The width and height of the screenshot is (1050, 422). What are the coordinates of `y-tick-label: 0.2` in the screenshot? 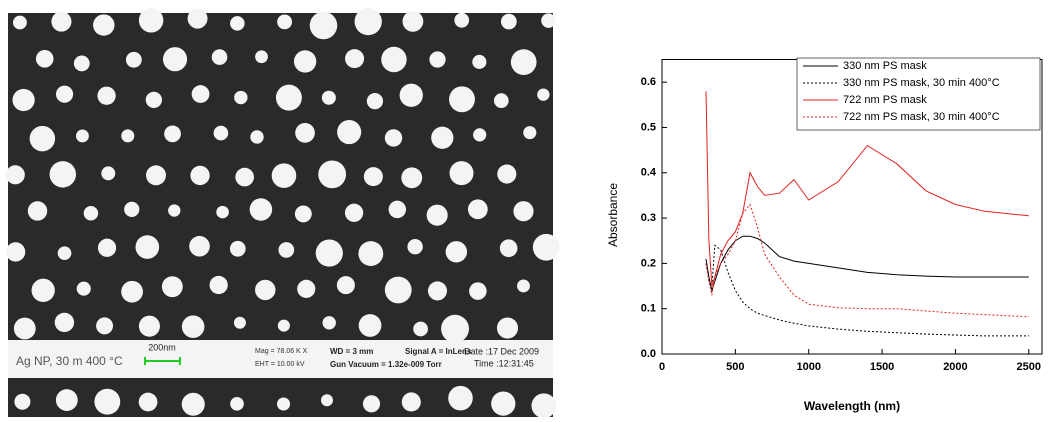 It's located at (648, 263).